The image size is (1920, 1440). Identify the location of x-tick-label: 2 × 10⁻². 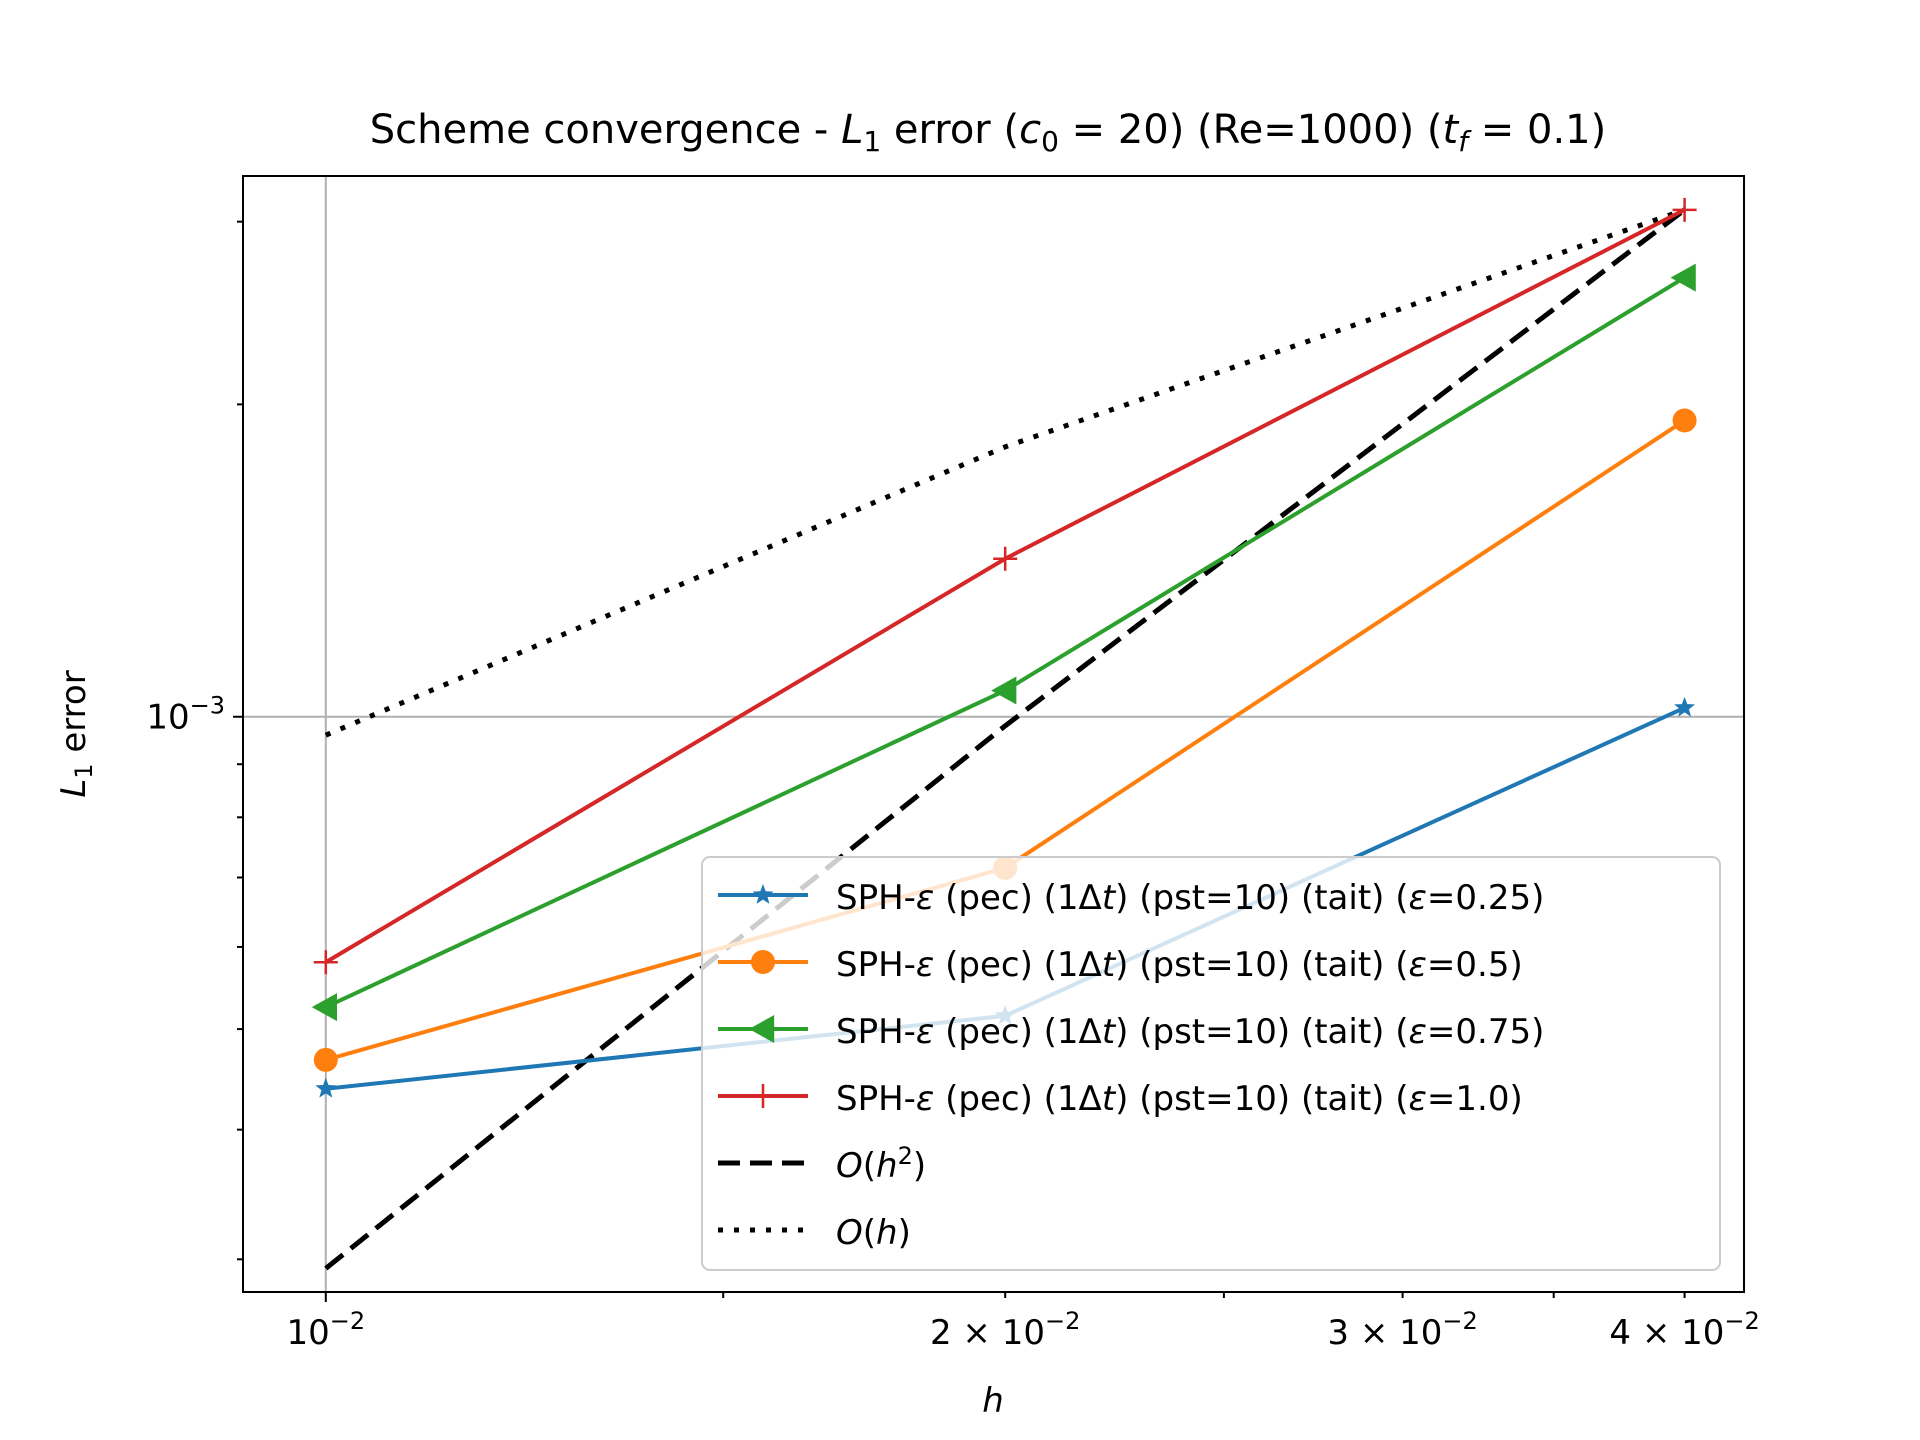
(1005, 1330).